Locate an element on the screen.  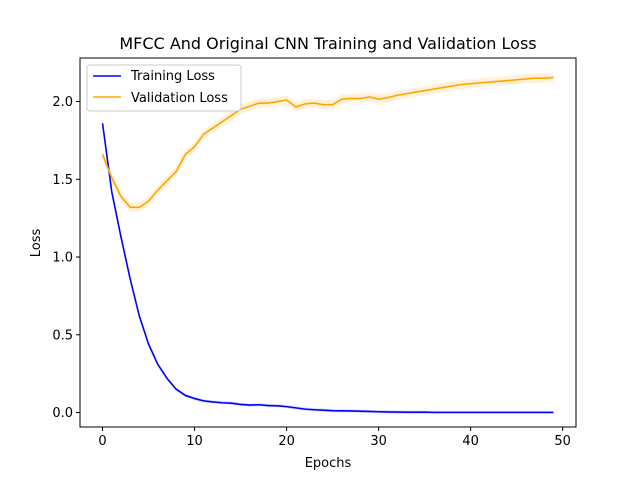
x-tick-label: 30 is located at coordinates (378, 441).